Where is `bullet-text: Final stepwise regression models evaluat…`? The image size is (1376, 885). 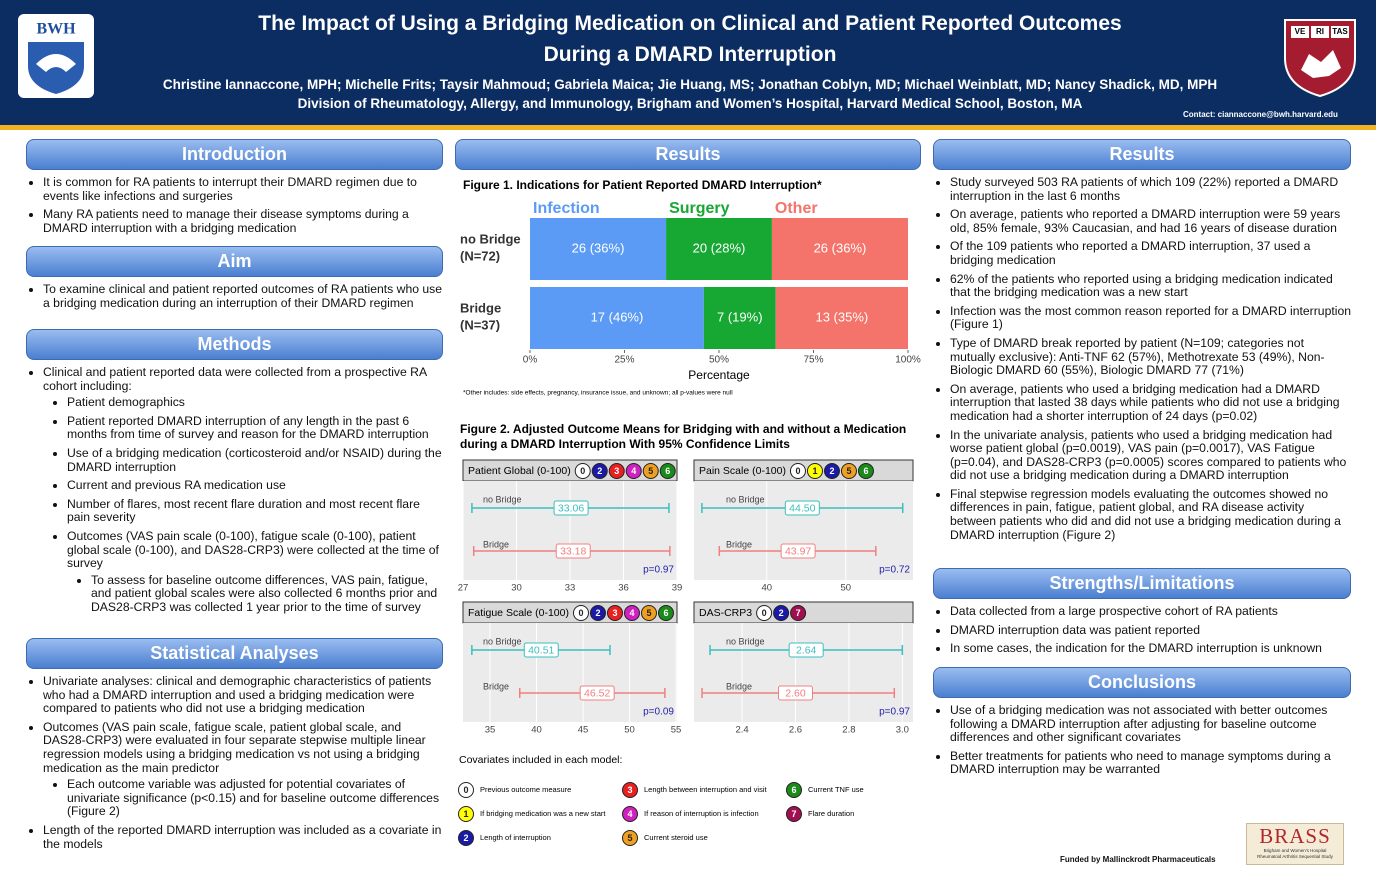
bullet-text: Final stepwise regression models evaluat… is located at coordinates (1145, 514).